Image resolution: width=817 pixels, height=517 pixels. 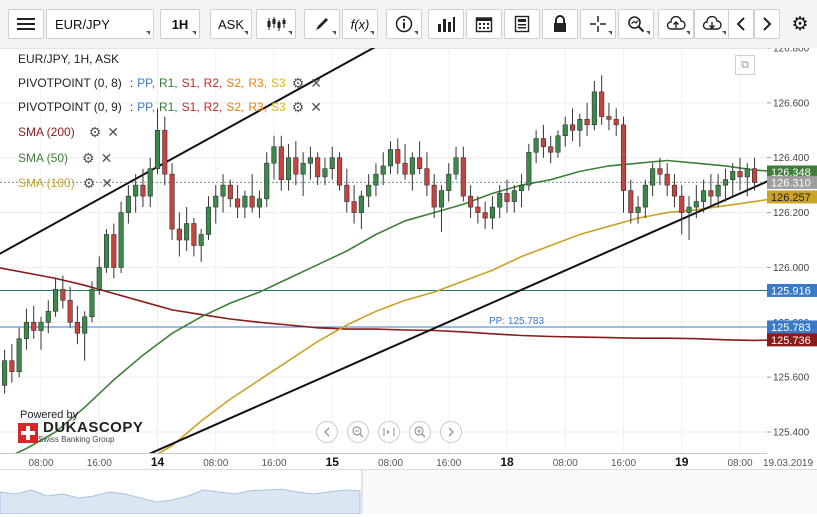 I want to click on sma100-gear-icon: ⚙, so click(x=89, y=183).